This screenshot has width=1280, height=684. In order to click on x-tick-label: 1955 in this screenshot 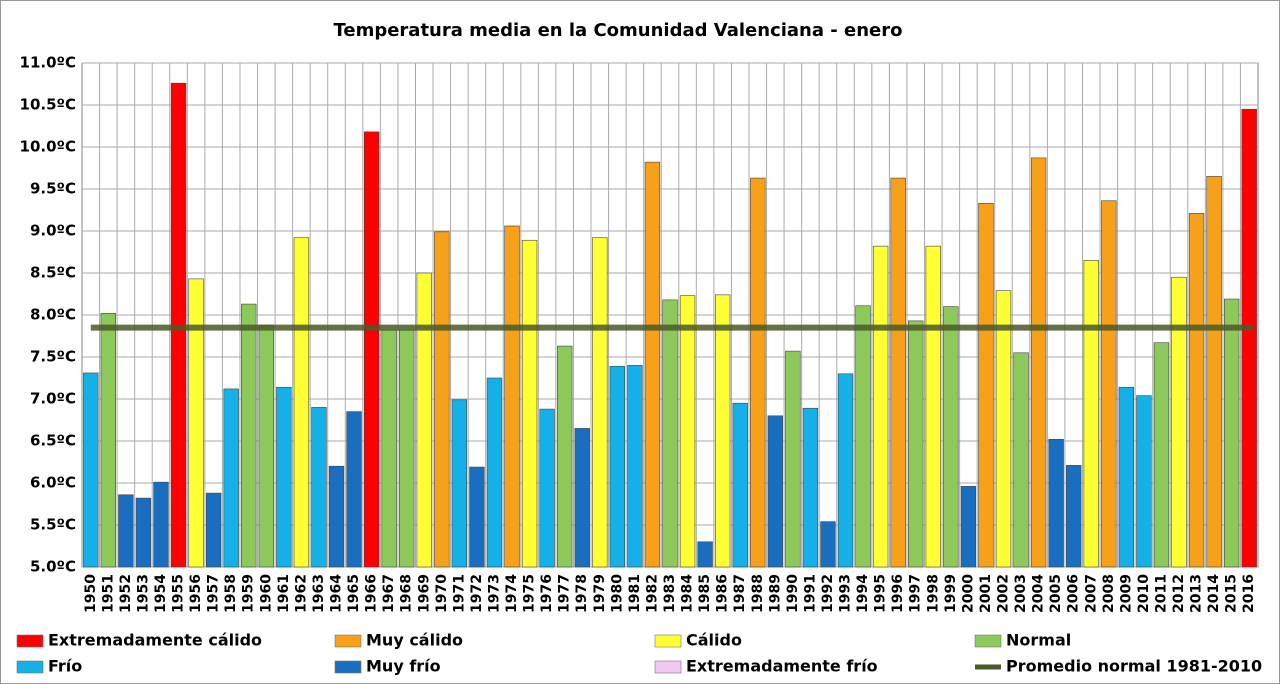, I will do `click(179, 593)`.